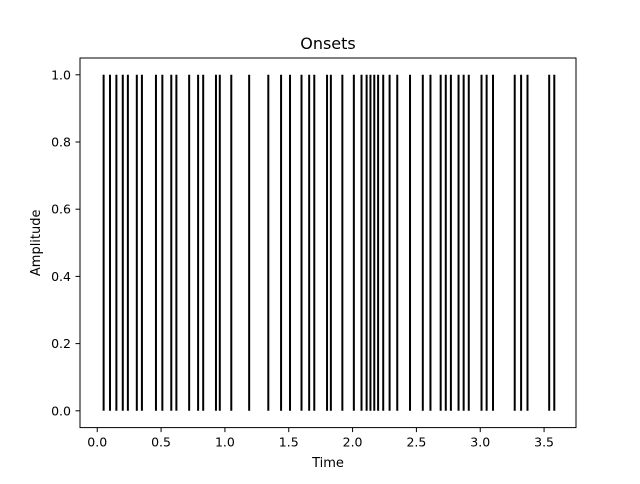 The height and width of the screenshot is (484, 640). What do you see at coordinates (61, 276) in the screenshot?
I see `y-tick-label: 0.4` at bounding box center [61, 276].